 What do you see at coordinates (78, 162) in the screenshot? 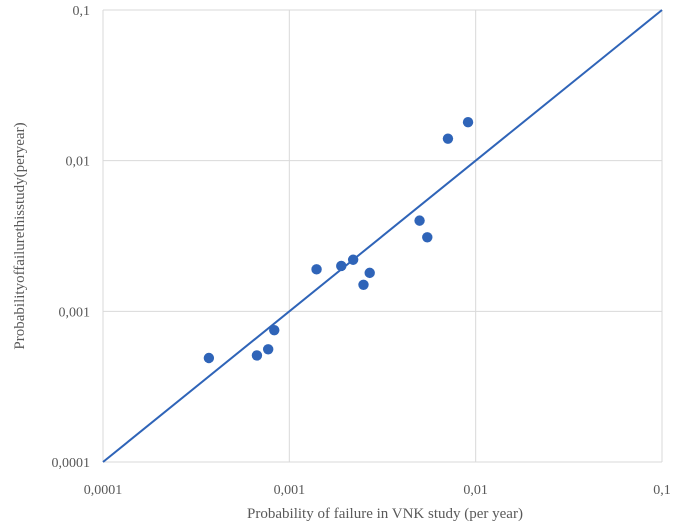
I see `y-tick-label: 0,01` at bounding box center [78, 162].